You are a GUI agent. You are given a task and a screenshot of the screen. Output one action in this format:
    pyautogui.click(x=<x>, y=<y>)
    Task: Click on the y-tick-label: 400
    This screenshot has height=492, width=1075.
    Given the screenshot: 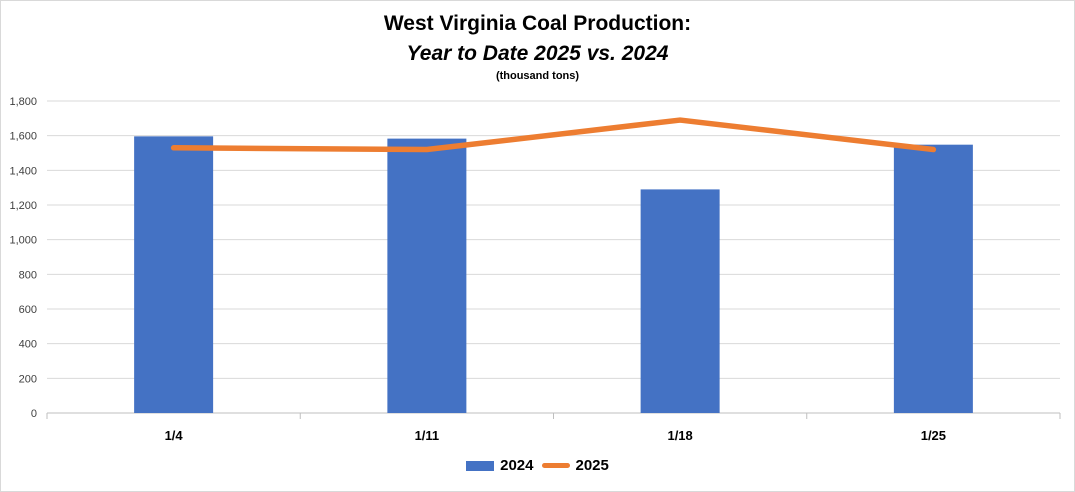 What is the action you would take?
    pyautogui.click(x=28, y=345)
    